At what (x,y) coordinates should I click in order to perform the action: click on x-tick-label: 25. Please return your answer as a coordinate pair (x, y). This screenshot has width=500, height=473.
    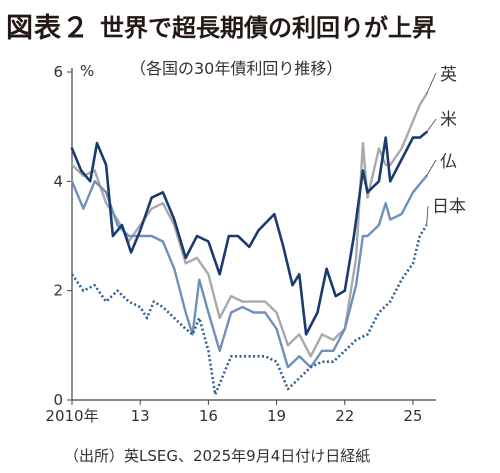
    Looking at the image, I should click on (412, 416).